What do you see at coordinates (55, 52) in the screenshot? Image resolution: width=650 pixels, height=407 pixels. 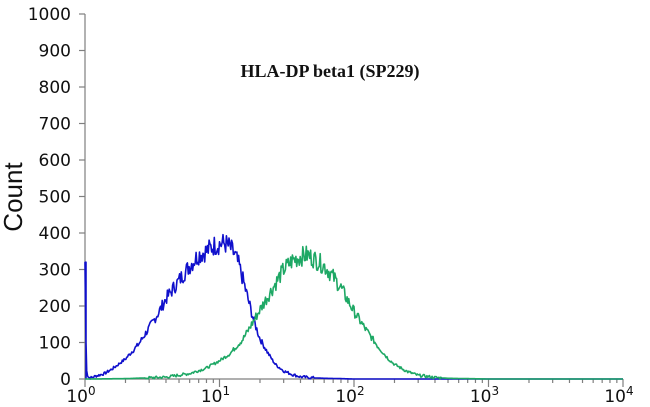 I see `y-tick-label: 900` at bounding box center [55, 52].